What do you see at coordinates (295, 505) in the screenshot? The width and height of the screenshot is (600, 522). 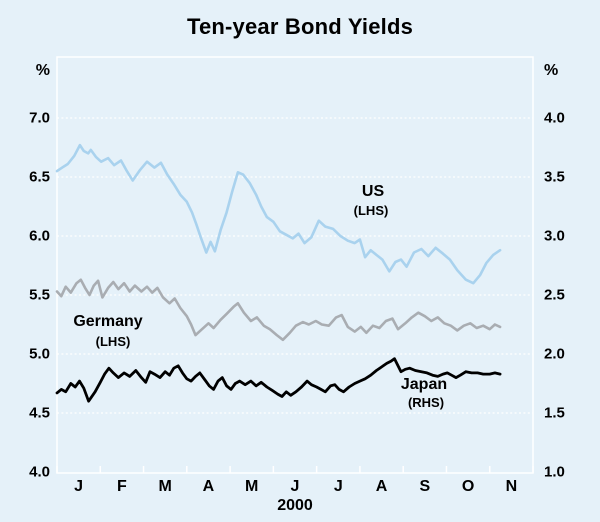 I see `x-axis-year-label: 2000` at bounding box center [295, 505].